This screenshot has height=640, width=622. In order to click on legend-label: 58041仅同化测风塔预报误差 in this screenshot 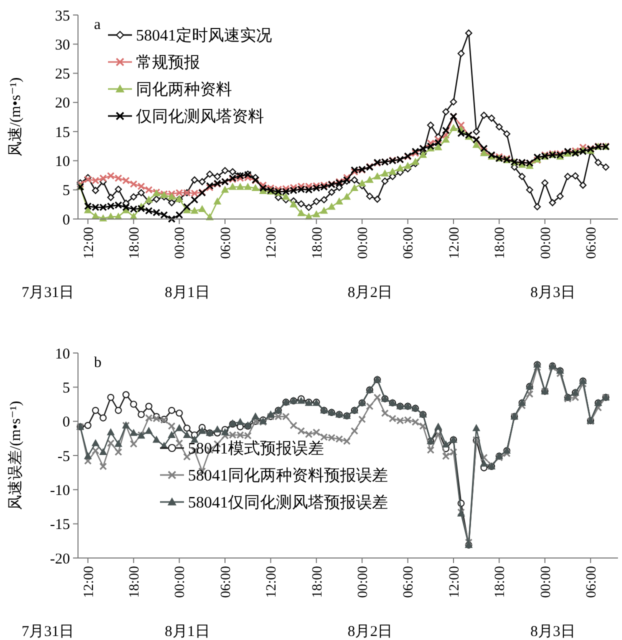, I will do `click(288, 503)`.